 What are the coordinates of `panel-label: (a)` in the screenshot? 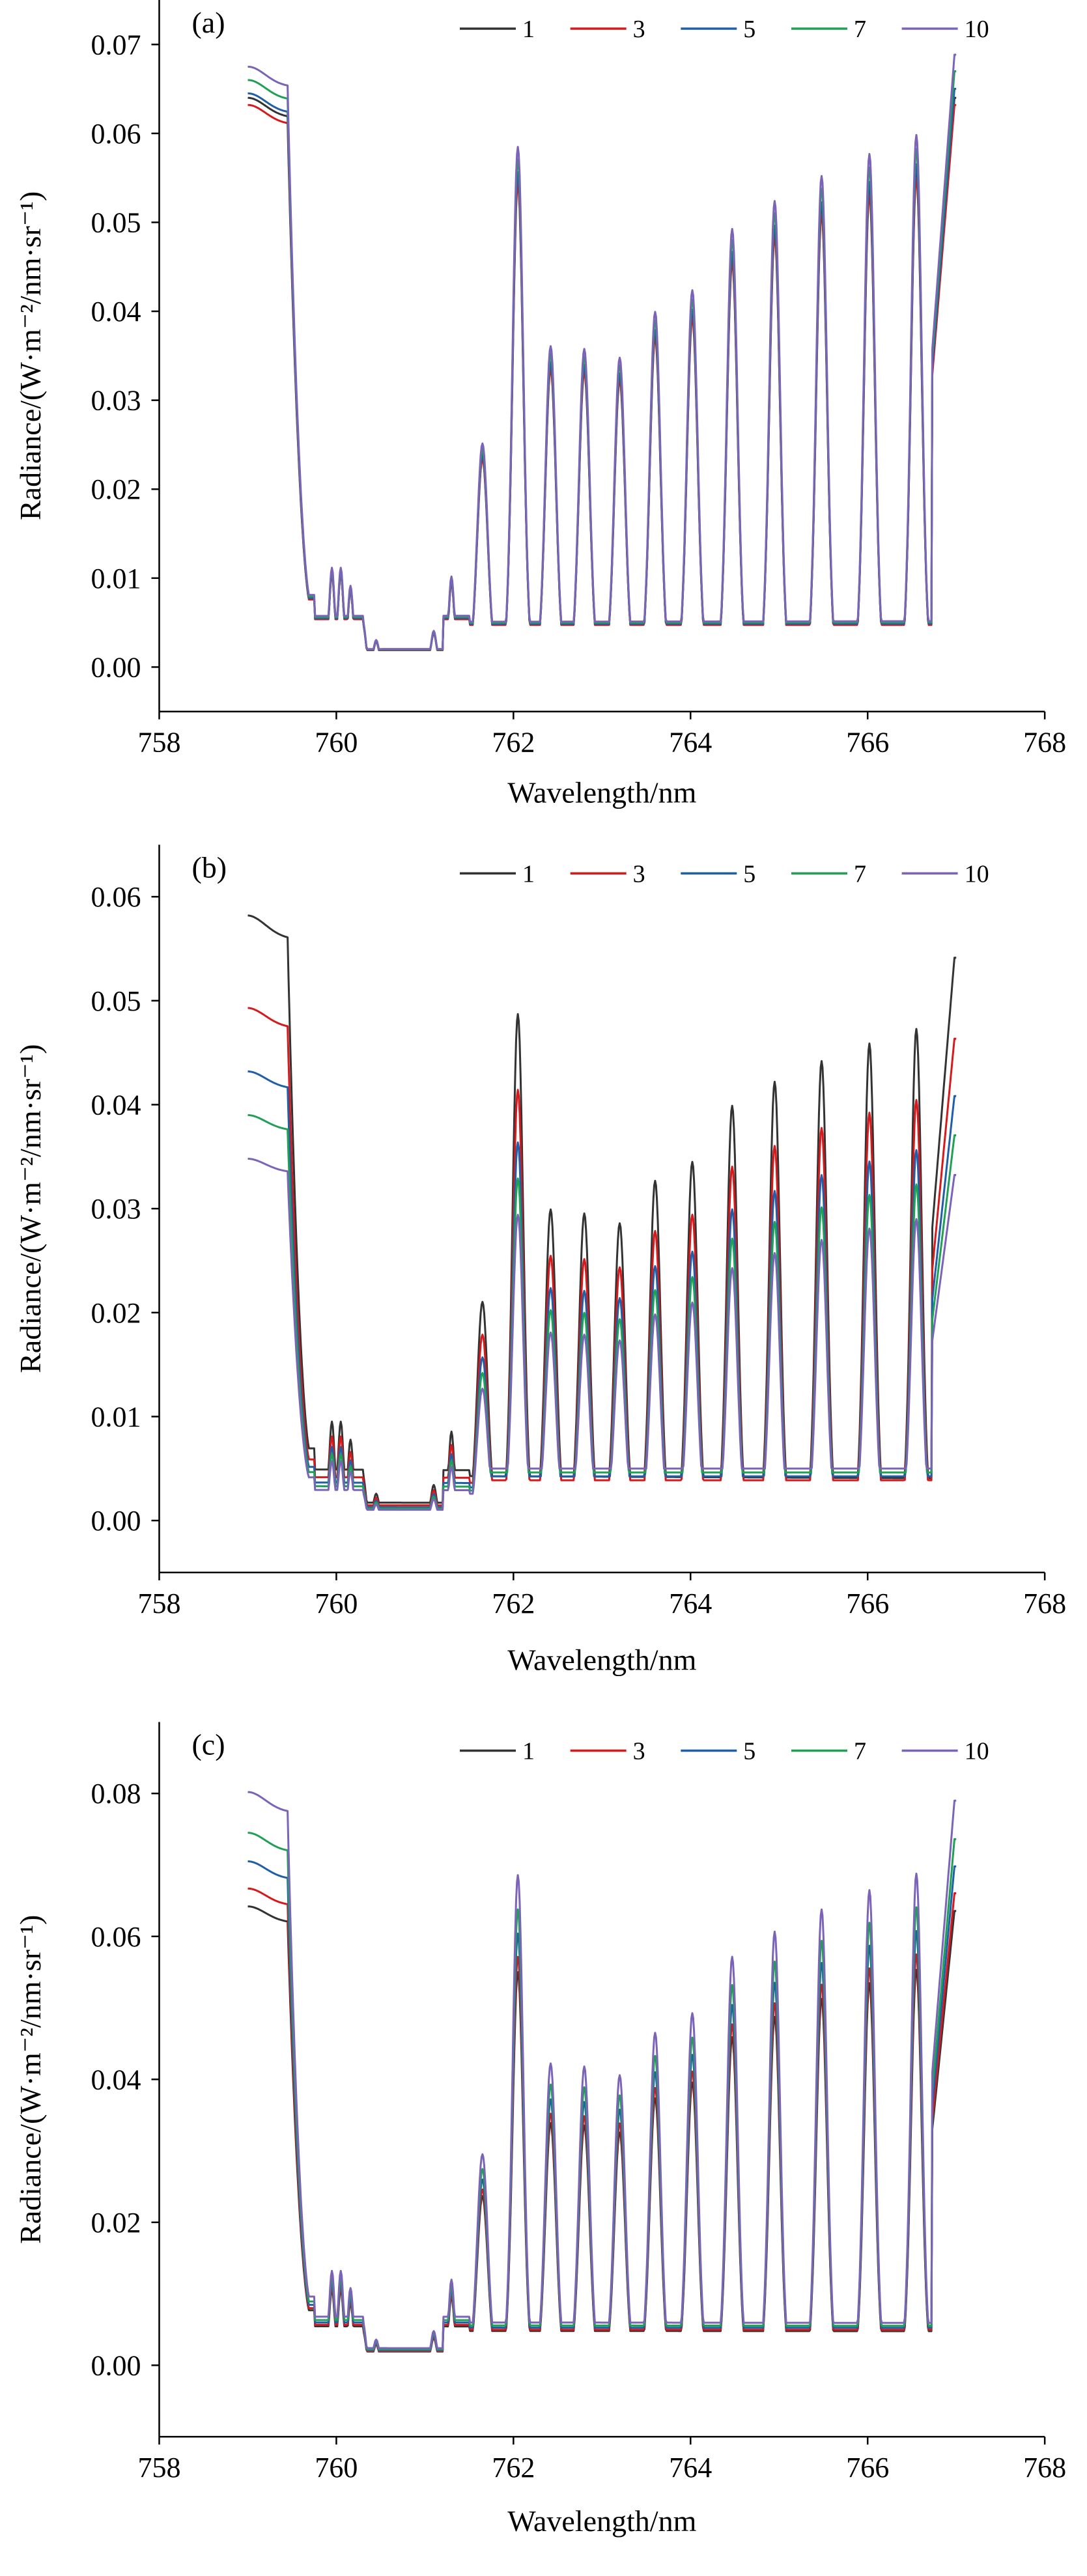 It's located at (208, 23).